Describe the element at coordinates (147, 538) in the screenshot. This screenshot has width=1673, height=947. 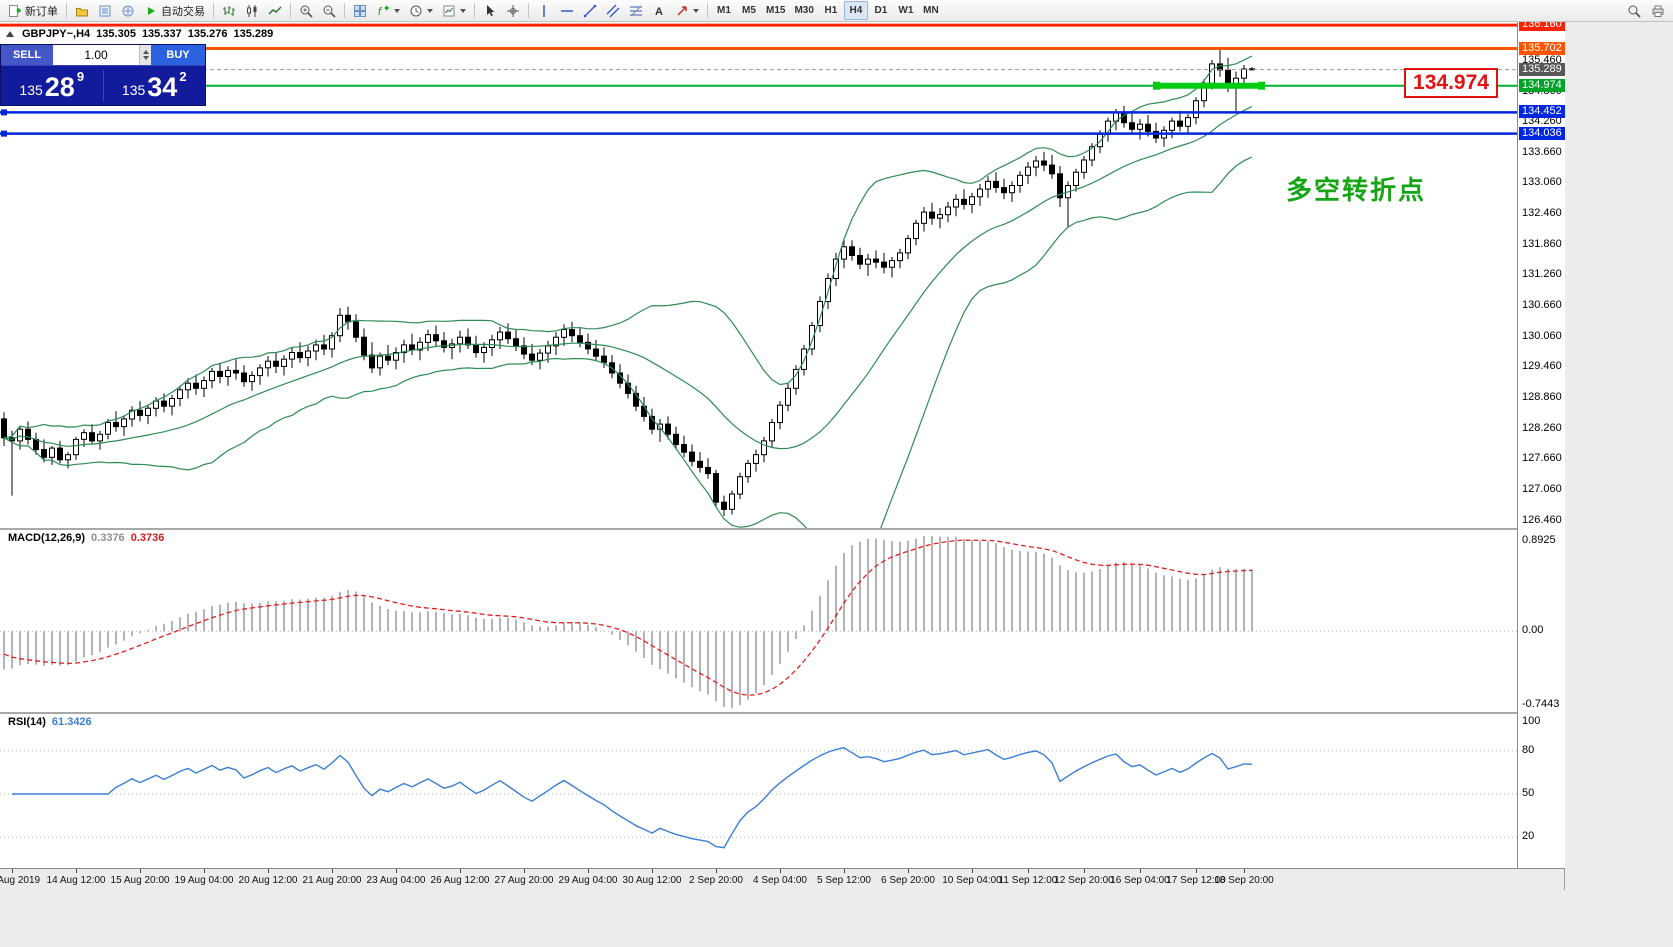
I see `macd-signal-value: 0.3736` at that location.